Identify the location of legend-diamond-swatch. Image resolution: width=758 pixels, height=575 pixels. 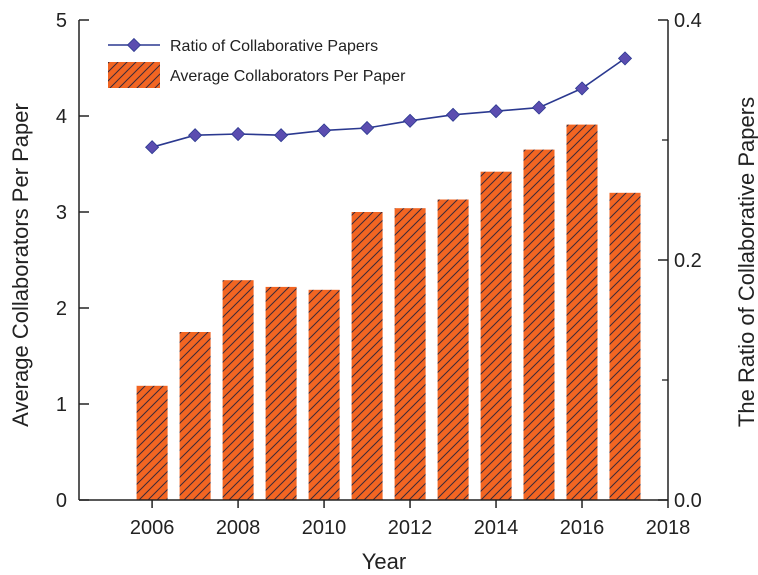
(134, 45).